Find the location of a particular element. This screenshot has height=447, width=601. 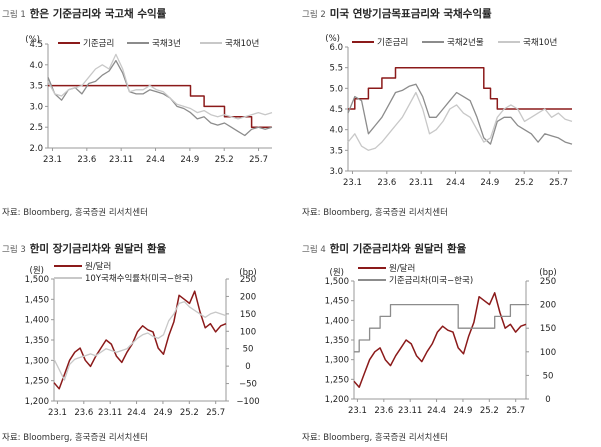

y2-tick-label: 250 is located at coordinates (248, 280).